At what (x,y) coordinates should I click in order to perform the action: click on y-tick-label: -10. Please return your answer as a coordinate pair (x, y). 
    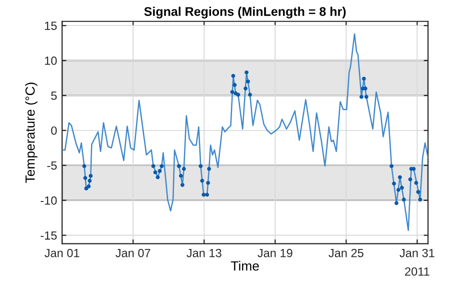
    Looking at the image, I should click on (48, 200).